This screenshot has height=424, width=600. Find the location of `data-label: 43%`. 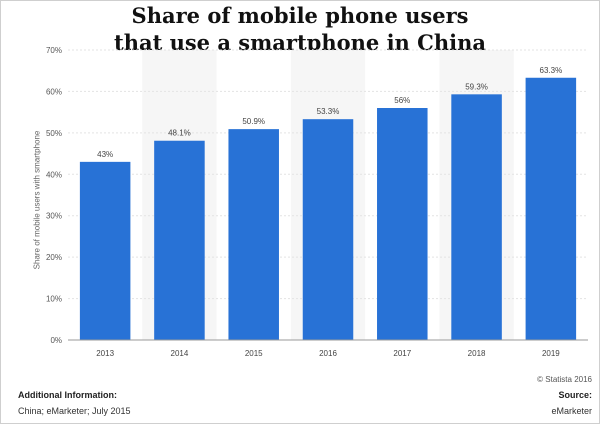

data-label: 43% is located at coordinates (105, 154).